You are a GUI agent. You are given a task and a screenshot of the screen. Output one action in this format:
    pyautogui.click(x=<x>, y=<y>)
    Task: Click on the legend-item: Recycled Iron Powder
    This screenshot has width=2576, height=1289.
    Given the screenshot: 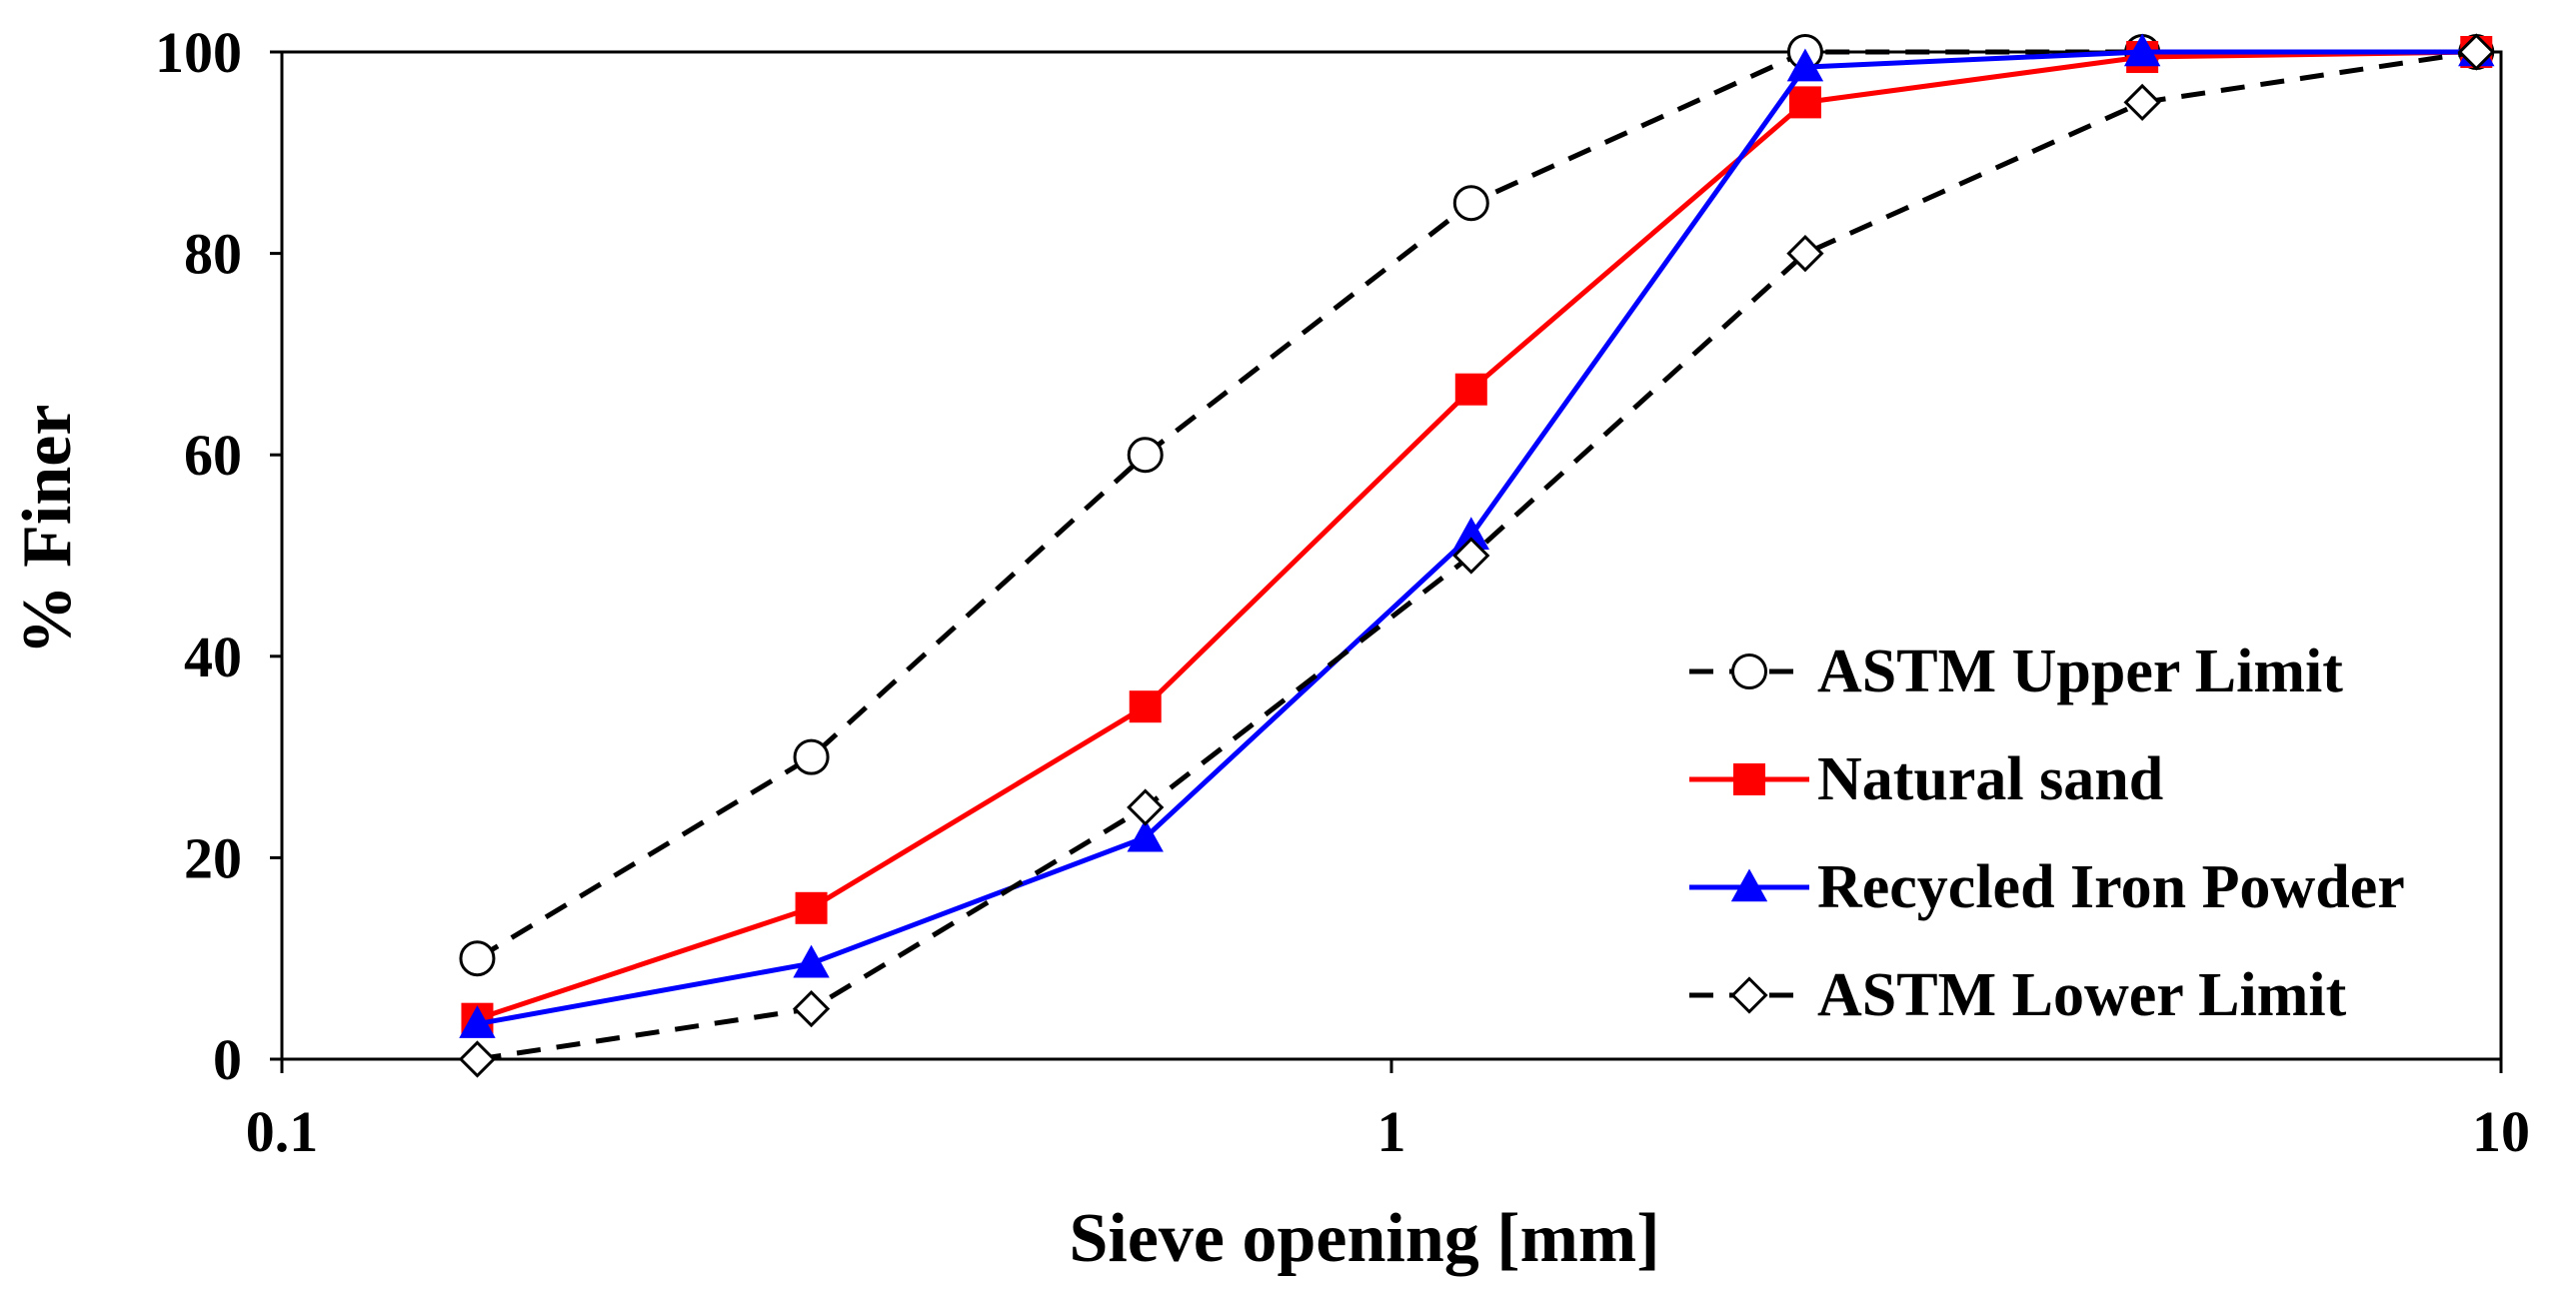 What is the action you would take?
    pyautogui.click(x=2047, y=887)
    